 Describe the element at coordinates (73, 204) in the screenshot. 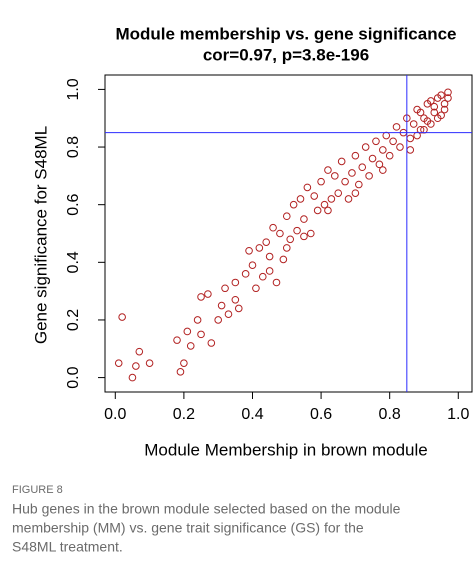

I see `y-tick-label: 0.6` at that location.